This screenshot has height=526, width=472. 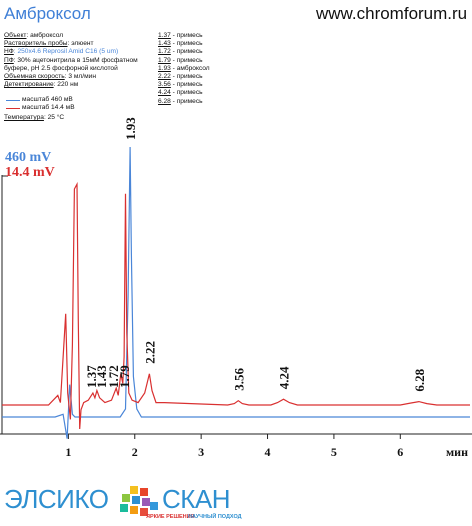 I want to click on peak-list-name: - амброксол, so click(x=190, y=68).